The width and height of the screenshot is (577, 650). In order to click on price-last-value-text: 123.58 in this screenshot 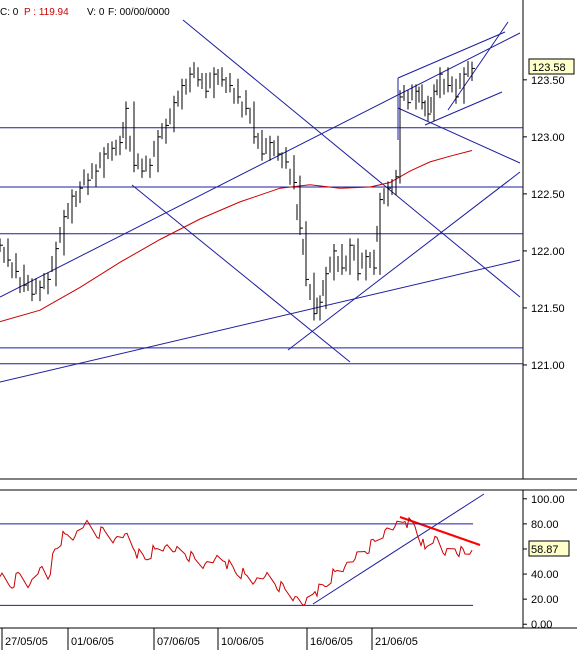, I will do `click(549, 68)`.